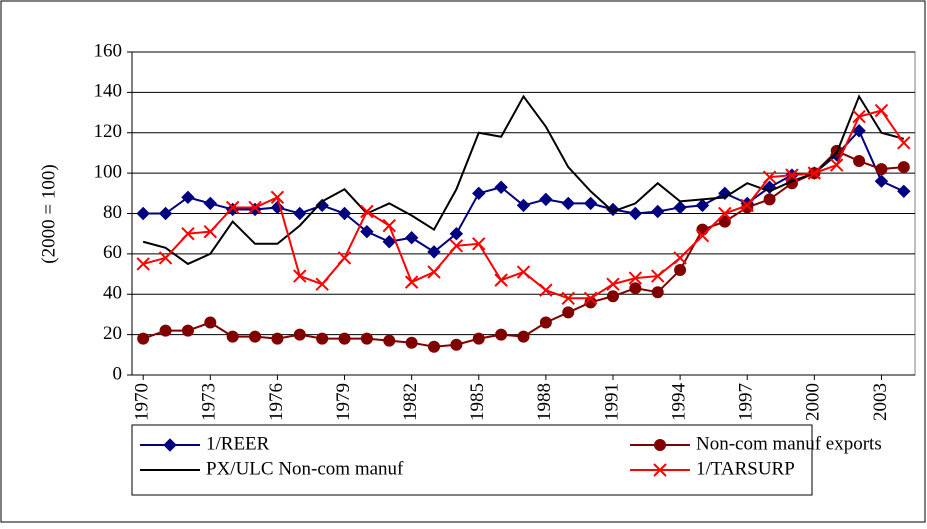  I want to click on x-tick-label: 1976, so click(276, 402).